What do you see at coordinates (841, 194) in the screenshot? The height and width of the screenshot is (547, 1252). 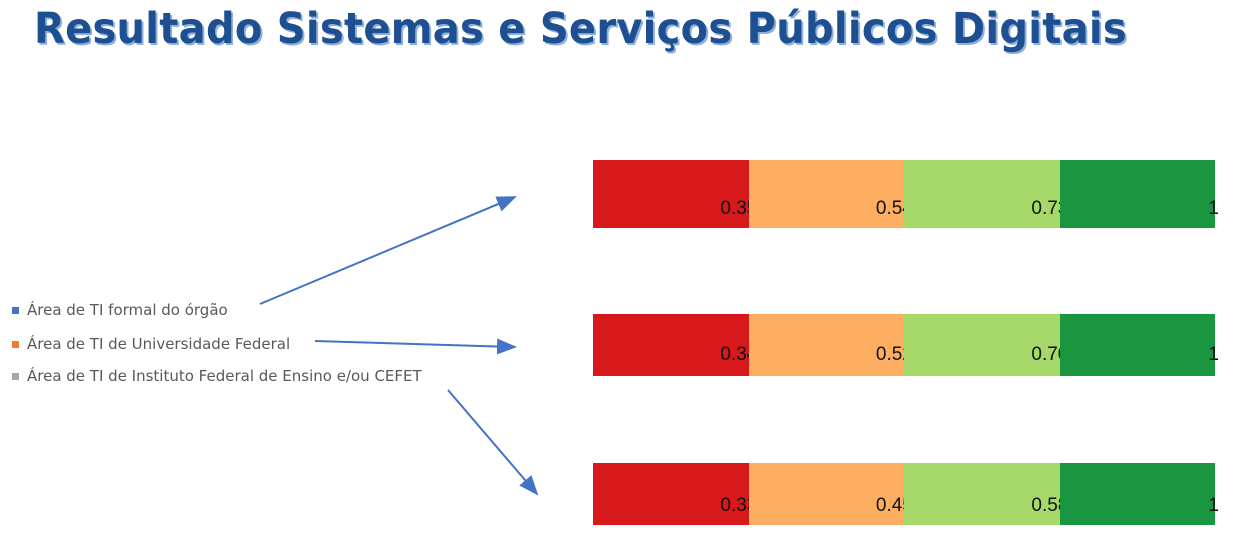 I see `bar-segment: 0.5456` at bounding box center [841, 194].